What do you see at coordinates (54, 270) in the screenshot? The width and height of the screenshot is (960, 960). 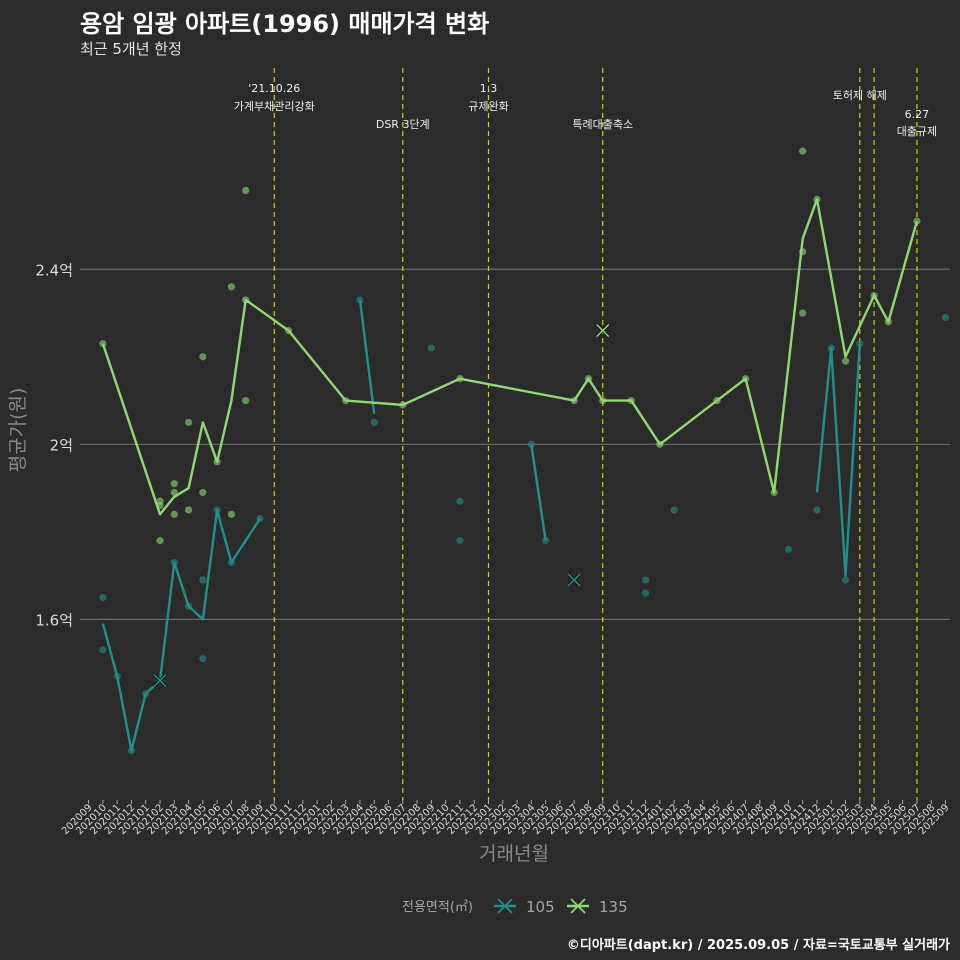 I see `y-tick-label: 2.4억` at bounding box center [54, 270].